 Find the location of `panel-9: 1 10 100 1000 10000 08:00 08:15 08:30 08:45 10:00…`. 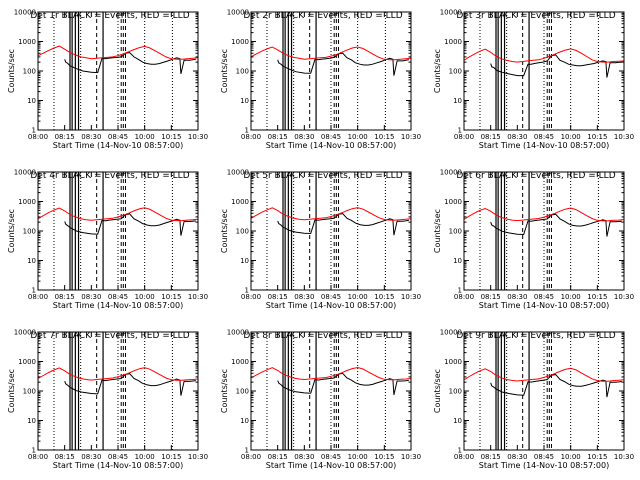

panel-9: 1 10 100 1000 10000 08:00 08:15 08:30 08:45 10:00… is located at coordinates (533, 400).